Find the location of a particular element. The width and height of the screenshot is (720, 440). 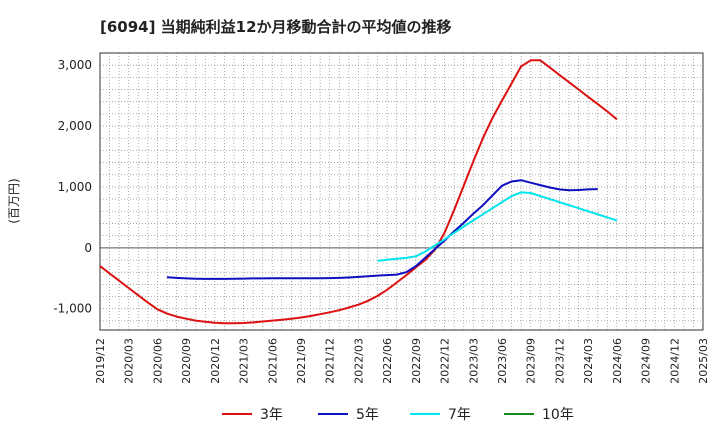

legend-label: 10年 is located at coordinates (558, 415).